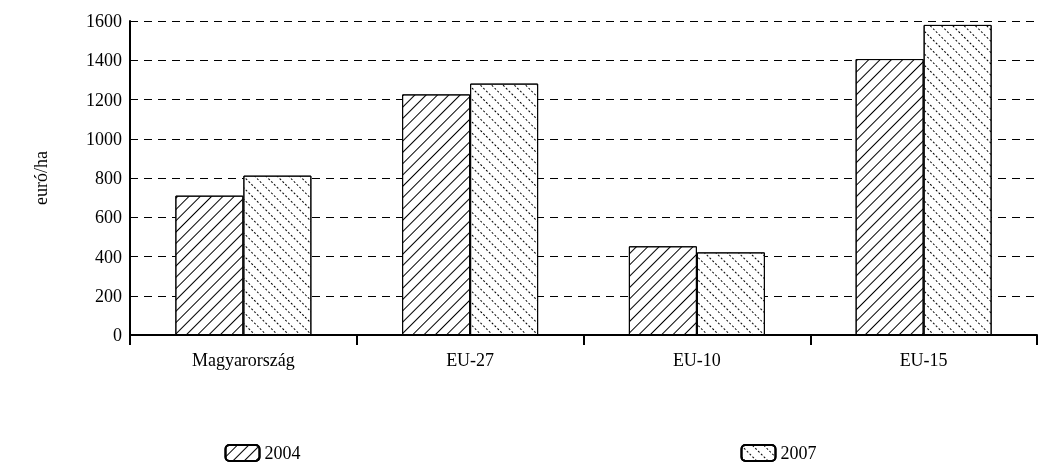  Describe the element at coordinates (243, 360) in the screenshot. I see `x-tick-label: Magyarország` at that location.